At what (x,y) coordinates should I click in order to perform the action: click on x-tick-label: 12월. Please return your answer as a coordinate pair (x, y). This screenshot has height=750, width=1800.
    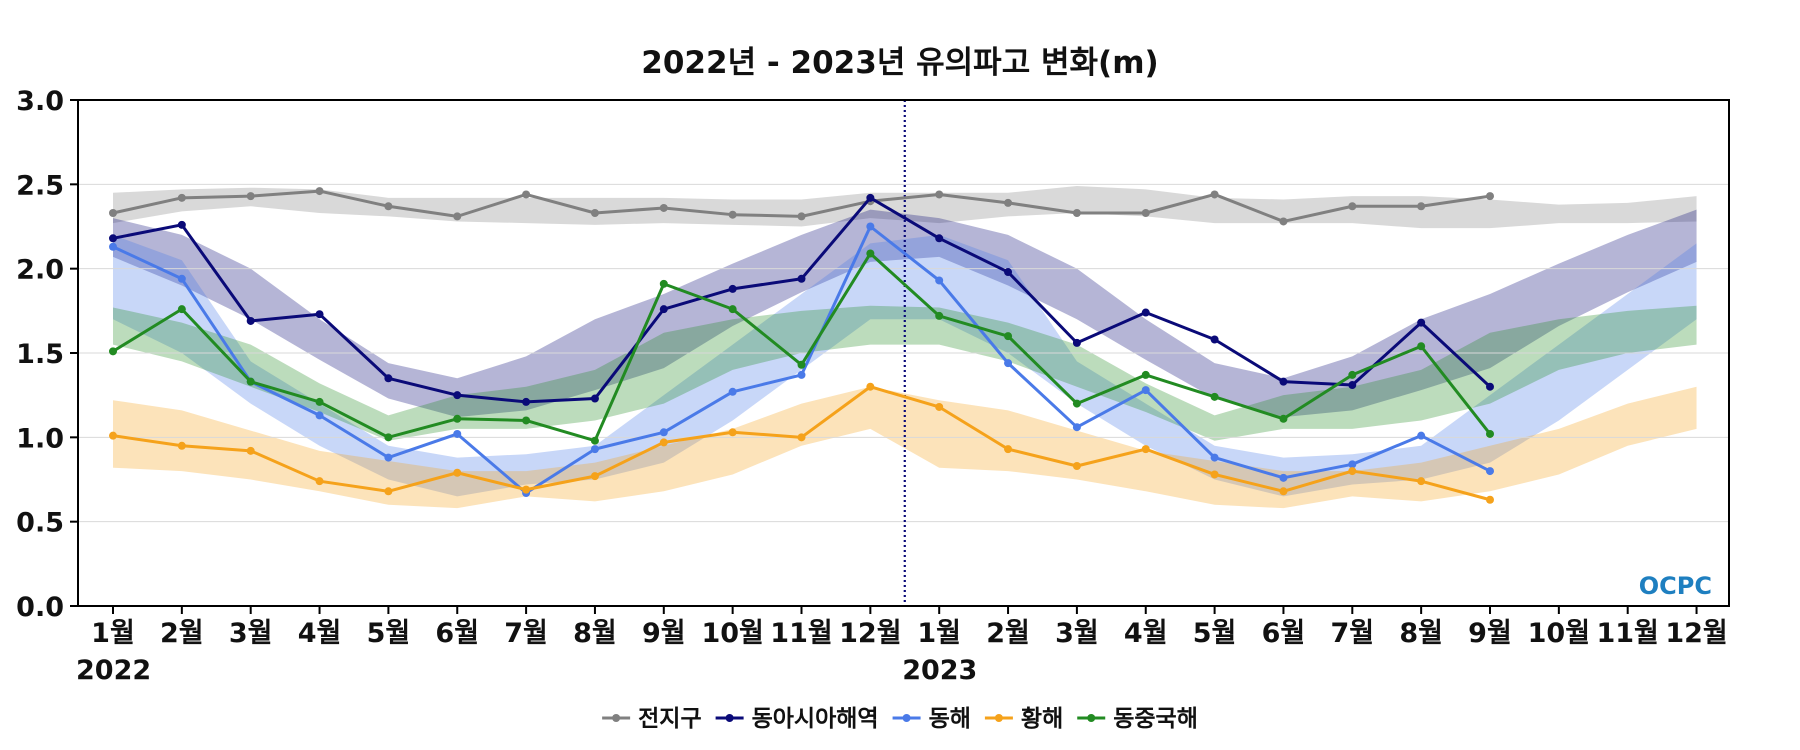
    Looking at the image, I should click on (870, 633).